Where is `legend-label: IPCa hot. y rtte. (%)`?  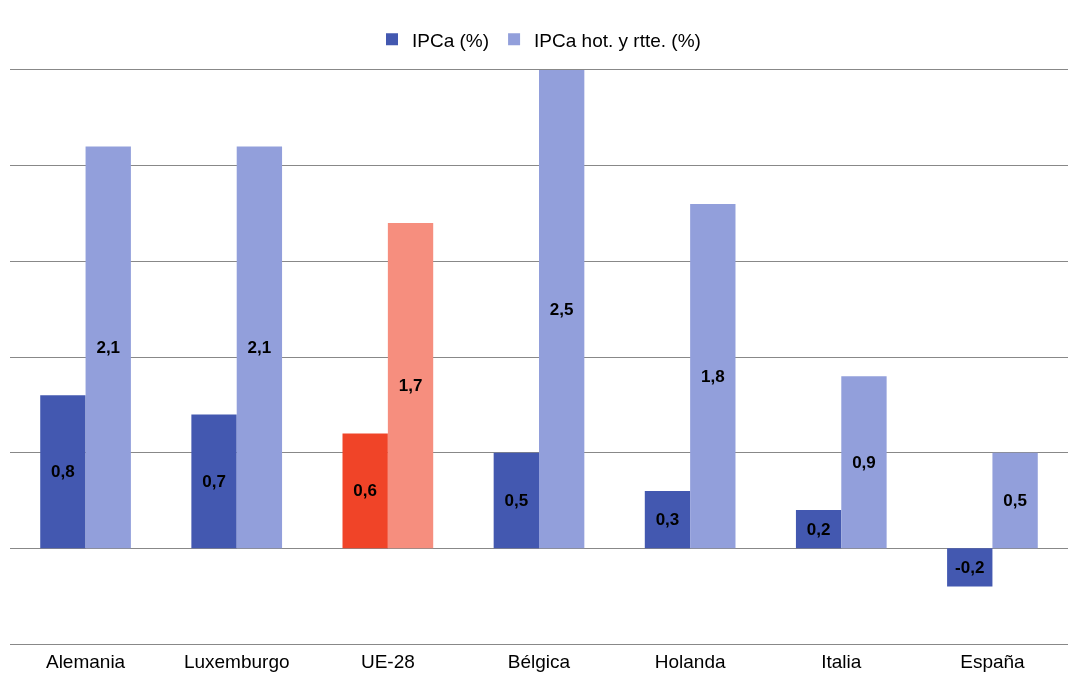
legend-label: IPCa hot. y rtte. (%) is located at coordinates (617, 40).